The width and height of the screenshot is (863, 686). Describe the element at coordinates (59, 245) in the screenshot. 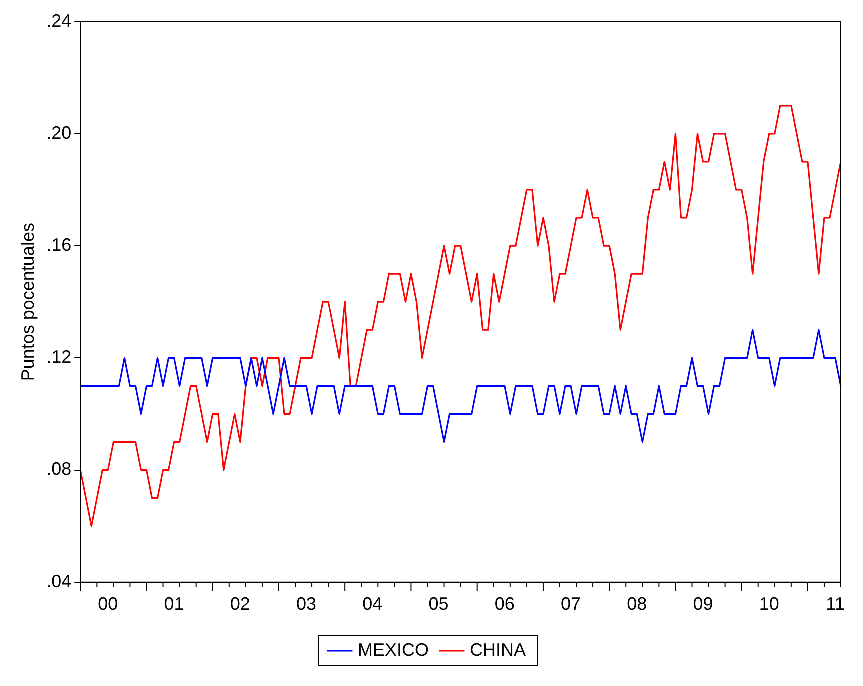

I see `y-tick-label: .16` at that location.